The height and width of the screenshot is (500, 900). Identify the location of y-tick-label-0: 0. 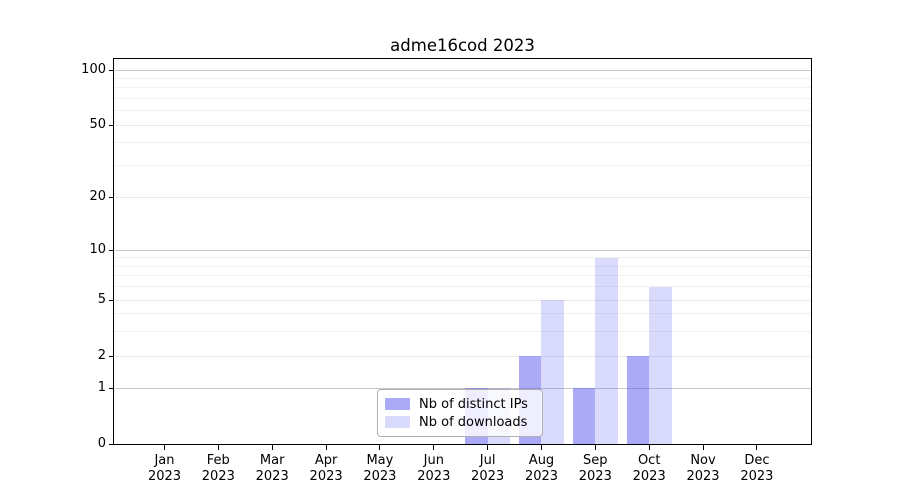
(101, 443).